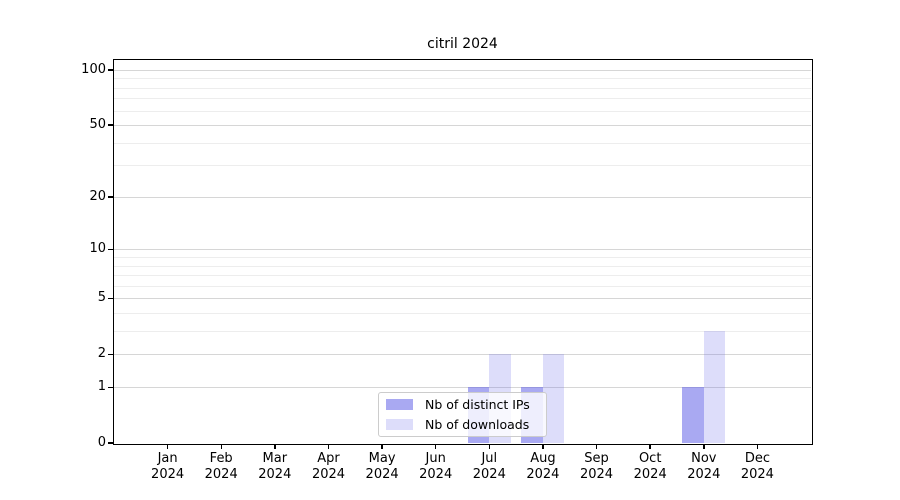 This screenshot has height=500, width=900. What do you see at coordinates (101, 442) in the screenshot?
I see `y-tick-label: 0` at bounding box center [101, 442].